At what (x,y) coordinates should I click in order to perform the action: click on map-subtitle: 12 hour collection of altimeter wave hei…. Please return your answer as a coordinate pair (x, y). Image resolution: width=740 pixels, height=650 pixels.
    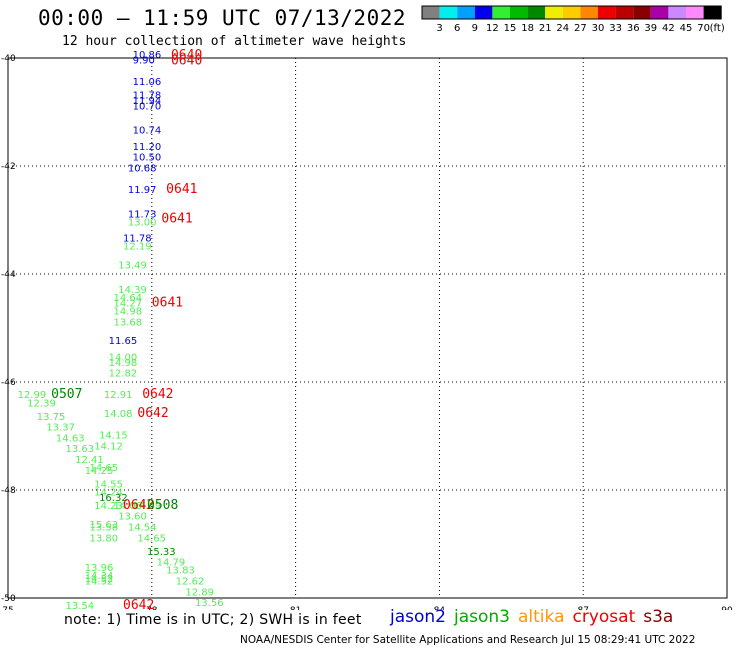
    Looking at the image, I should click on (234, 41).